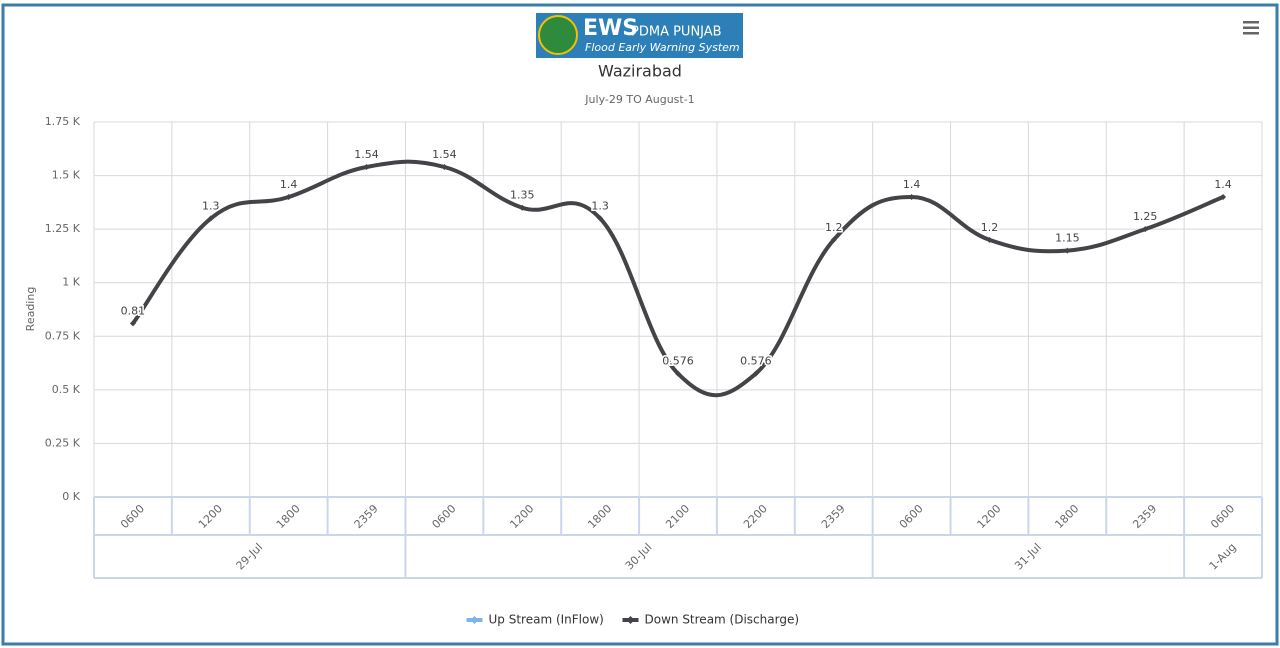 This screenshot has width=1280, height=648. What do you see at coordinates (63, 442) in the screenshot?
I see `y-tick-label: 0.25 K` at bounding box center [63, 442].